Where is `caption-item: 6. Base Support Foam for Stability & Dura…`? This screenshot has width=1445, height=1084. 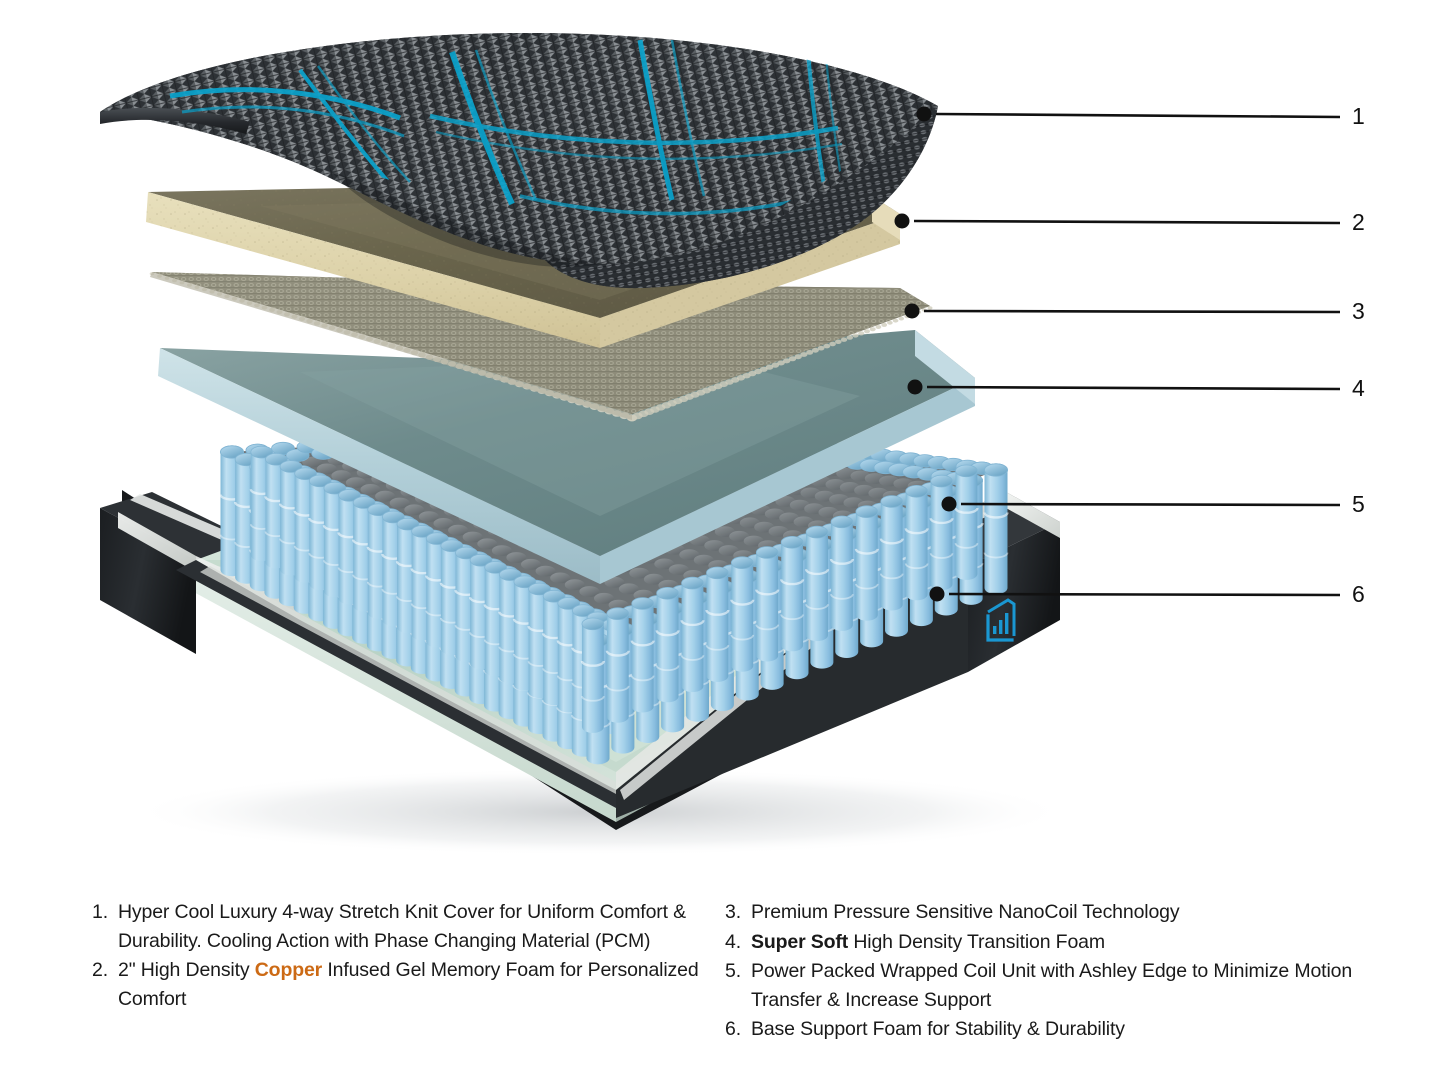
caption-item: 6. Base Support Foam for Stability & Dura… is located at coordinates (1045, 1029).